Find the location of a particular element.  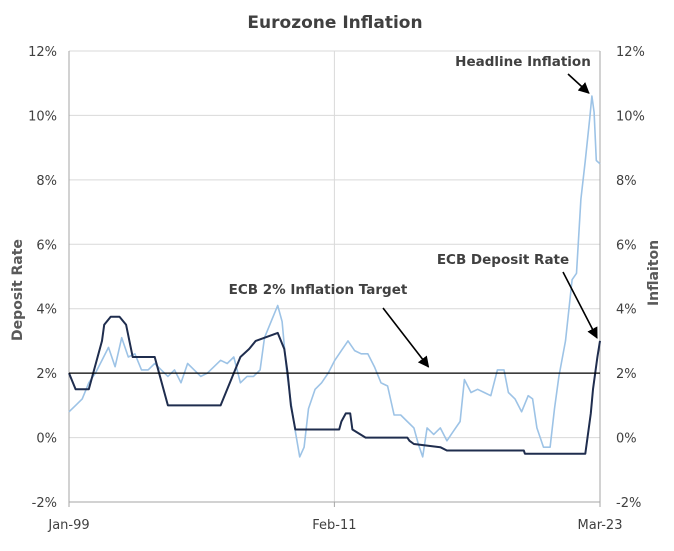

y-tick-label-right: 0% is located at coordinates (626, 439).